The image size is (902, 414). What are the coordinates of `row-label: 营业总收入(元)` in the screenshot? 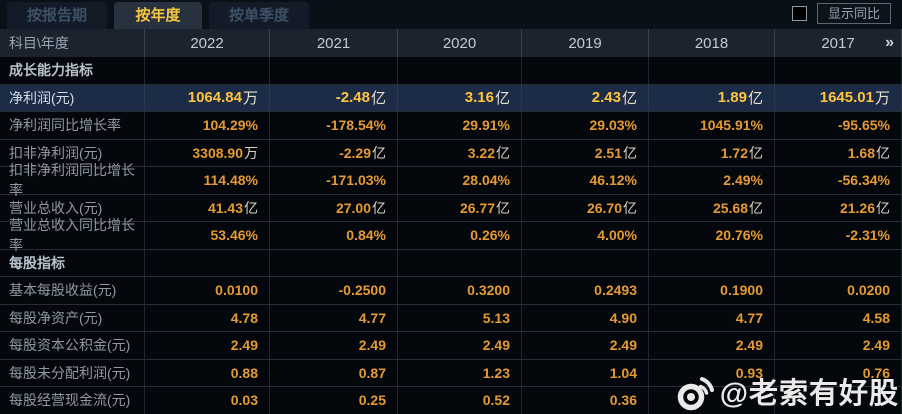 It's located at (72, 207).